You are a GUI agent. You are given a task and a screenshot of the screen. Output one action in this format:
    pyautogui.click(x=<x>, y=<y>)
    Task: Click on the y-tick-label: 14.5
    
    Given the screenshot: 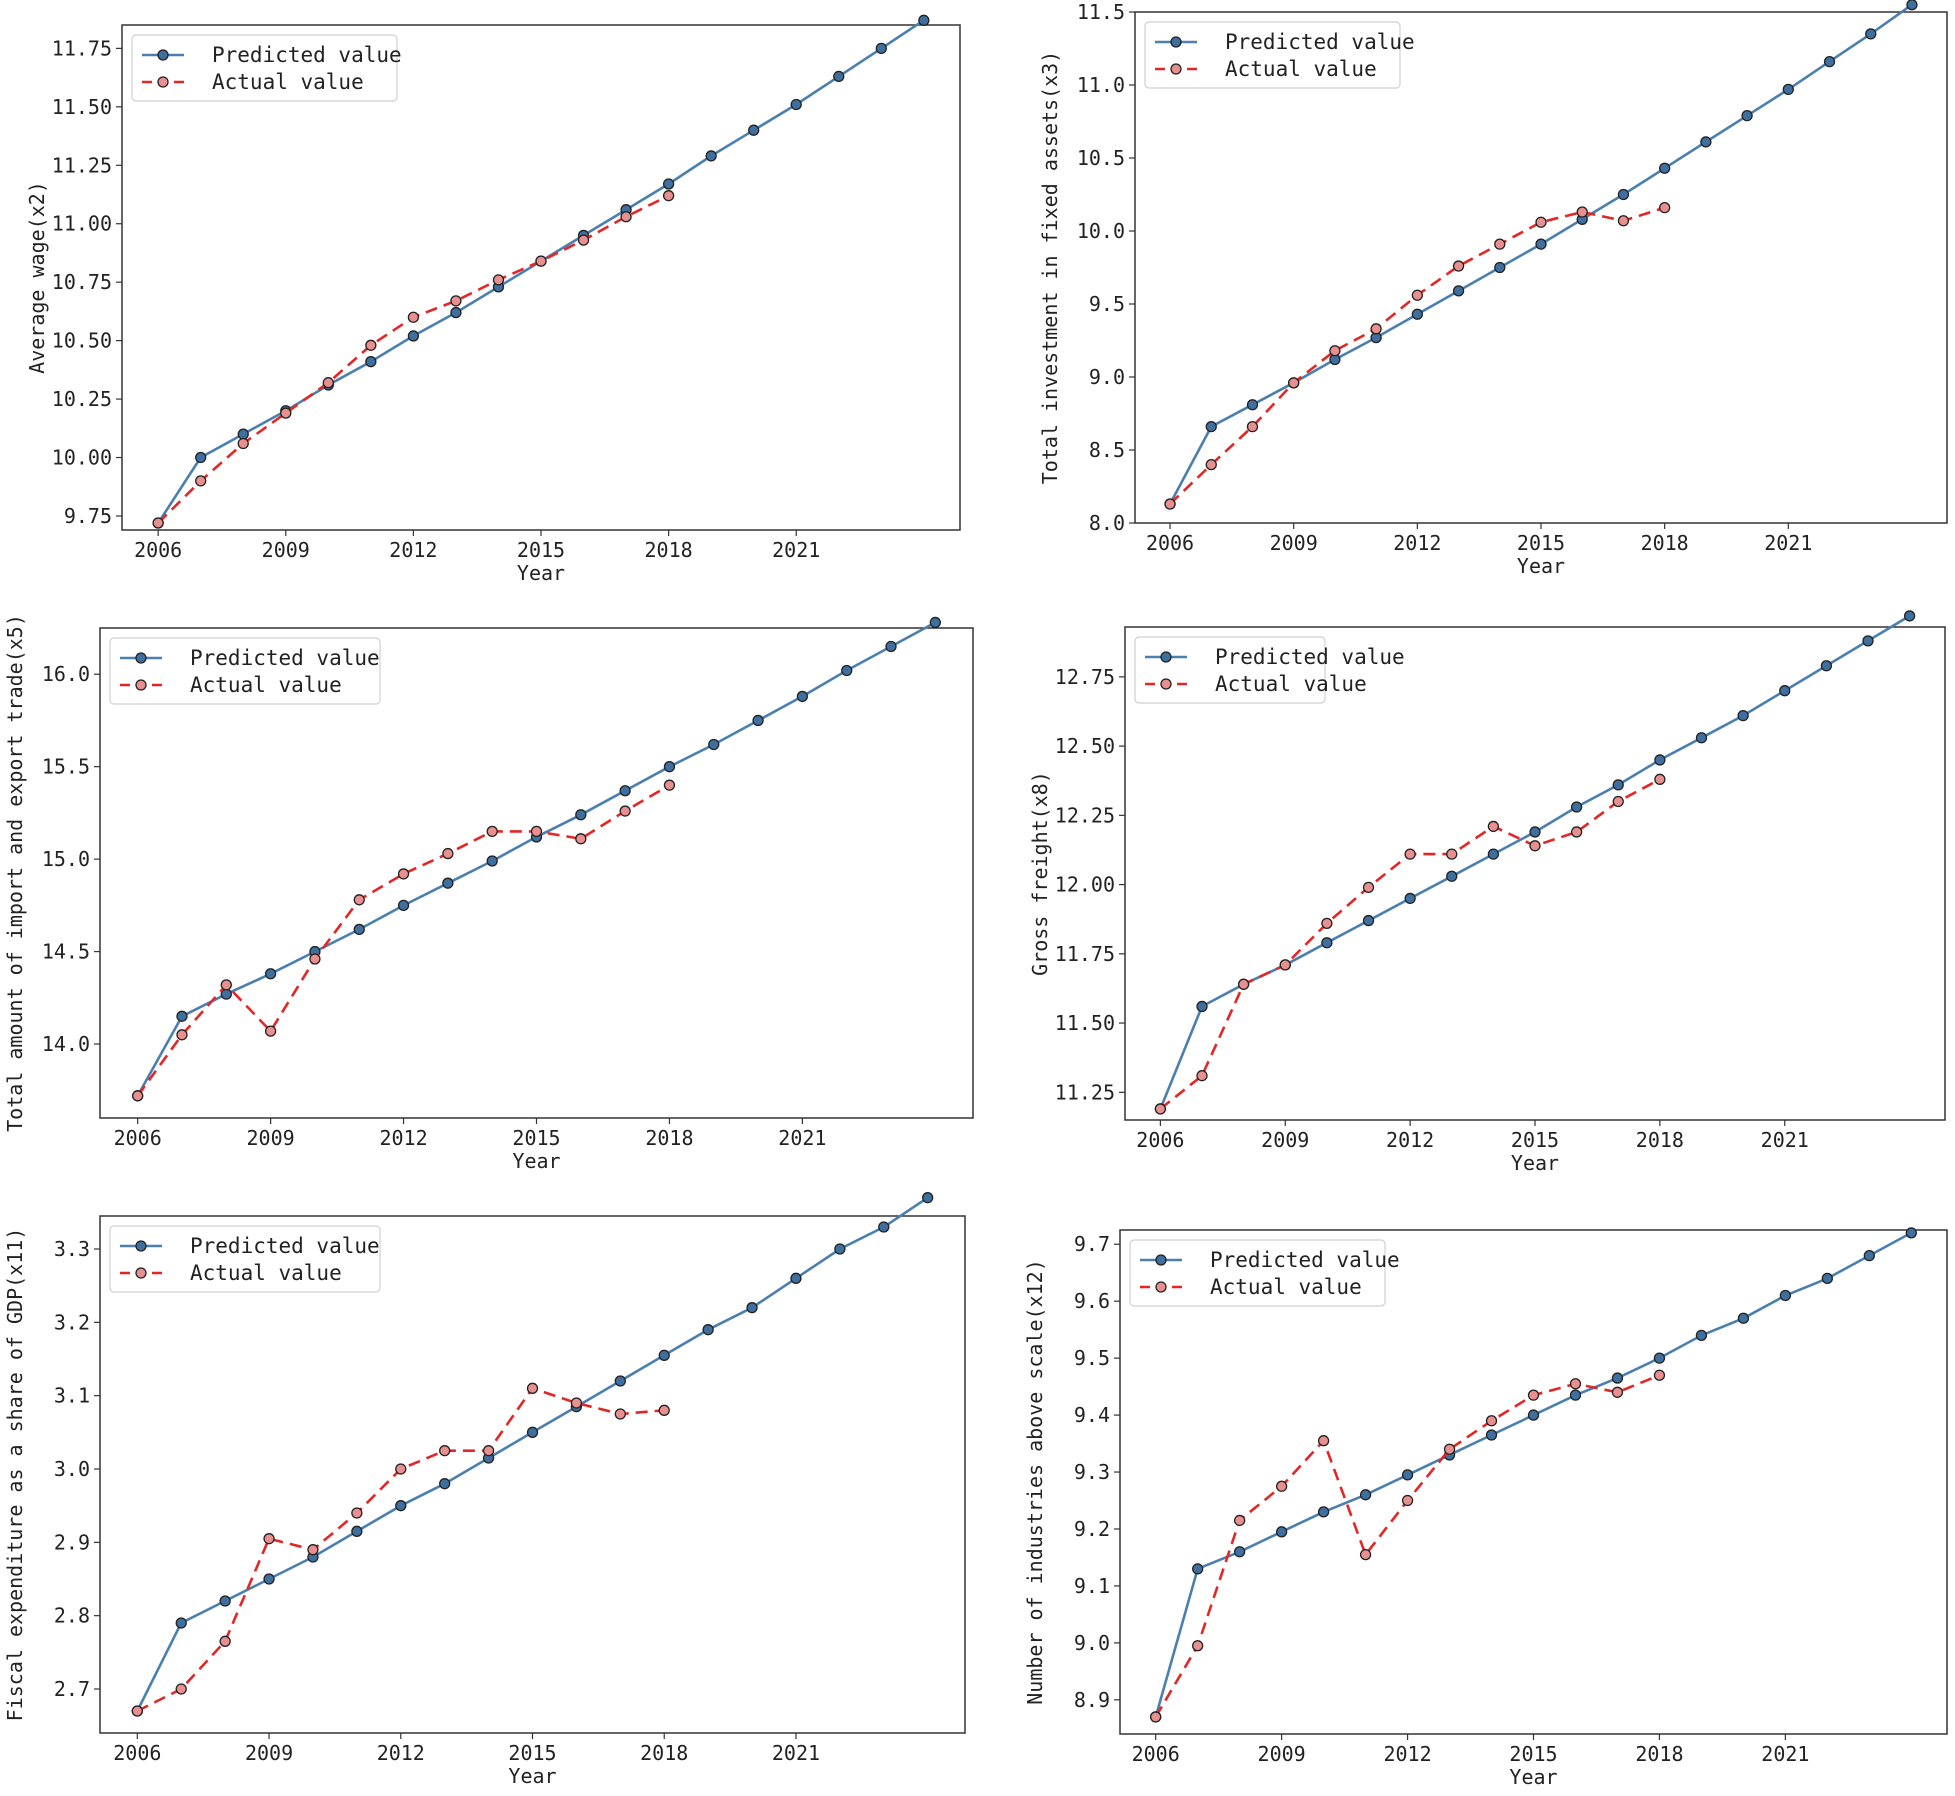 What is the action you would take?
    pyautogui.click(x=66, y=952)
    